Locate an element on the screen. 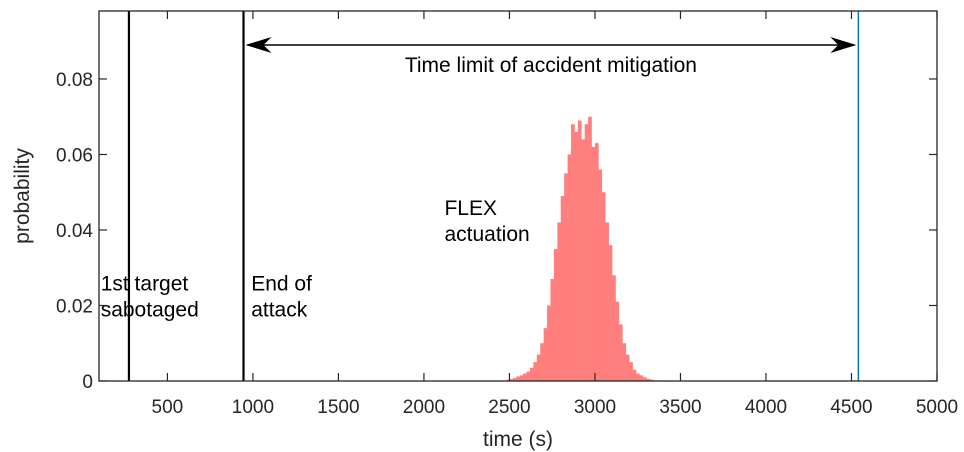  x-tick-label: 1000 is located at coordinates (253, 407).